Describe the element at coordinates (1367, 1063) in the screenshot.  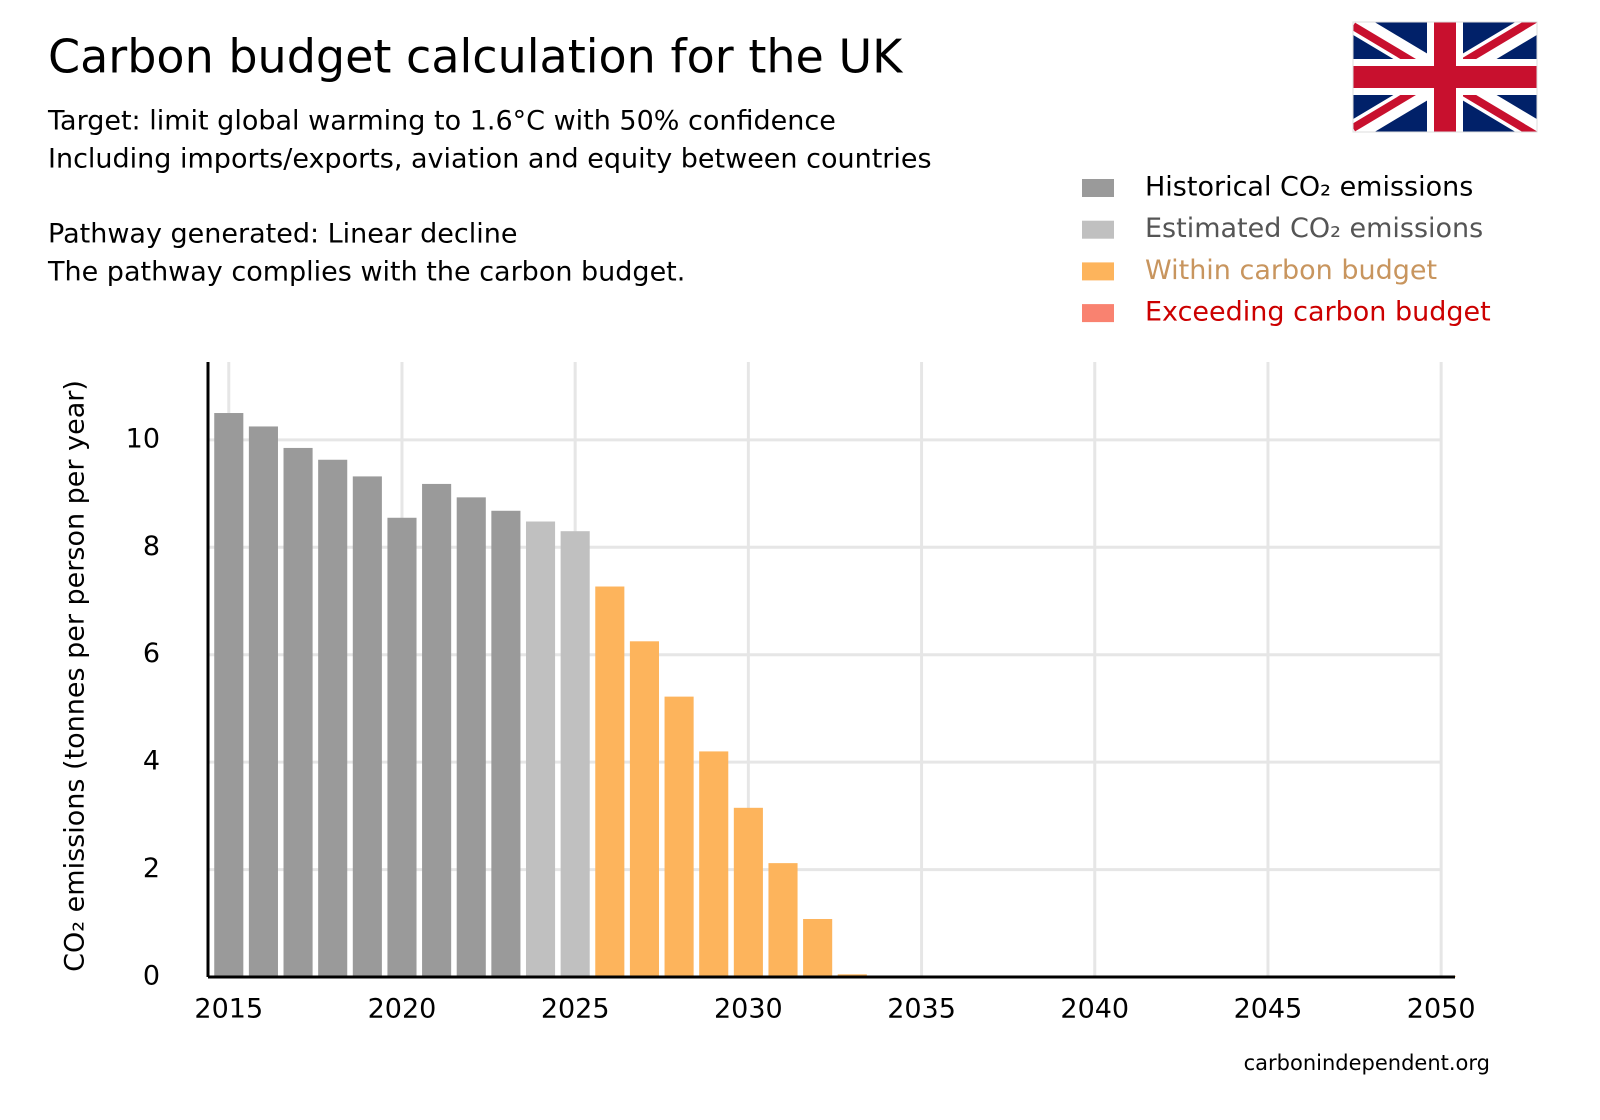
I see `source: carbonindependent.org` at that location.